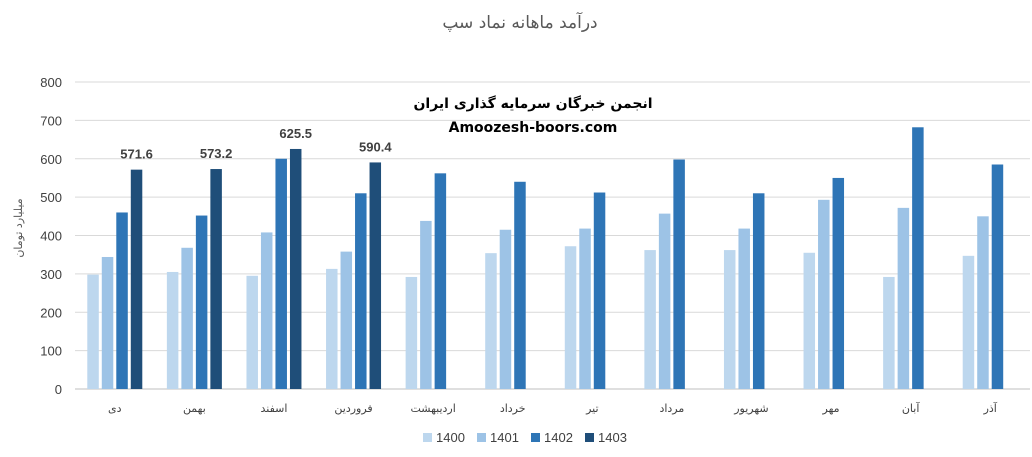 The width and height of the screenshot is (1032, 457). I want to click on x-category-label: آبان, so click(911, 408).